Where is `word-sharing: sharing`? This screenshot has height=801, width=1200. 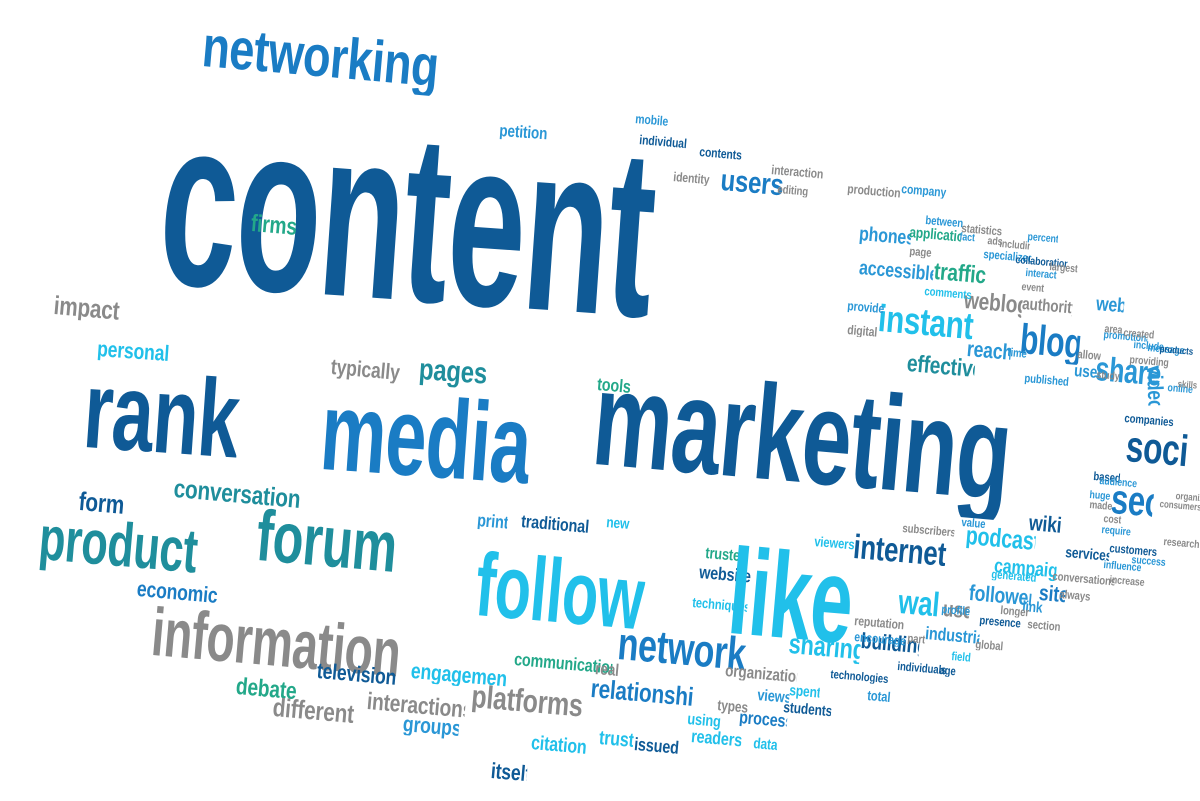 word-sharing: sharing is located at coordinates (824, 647).